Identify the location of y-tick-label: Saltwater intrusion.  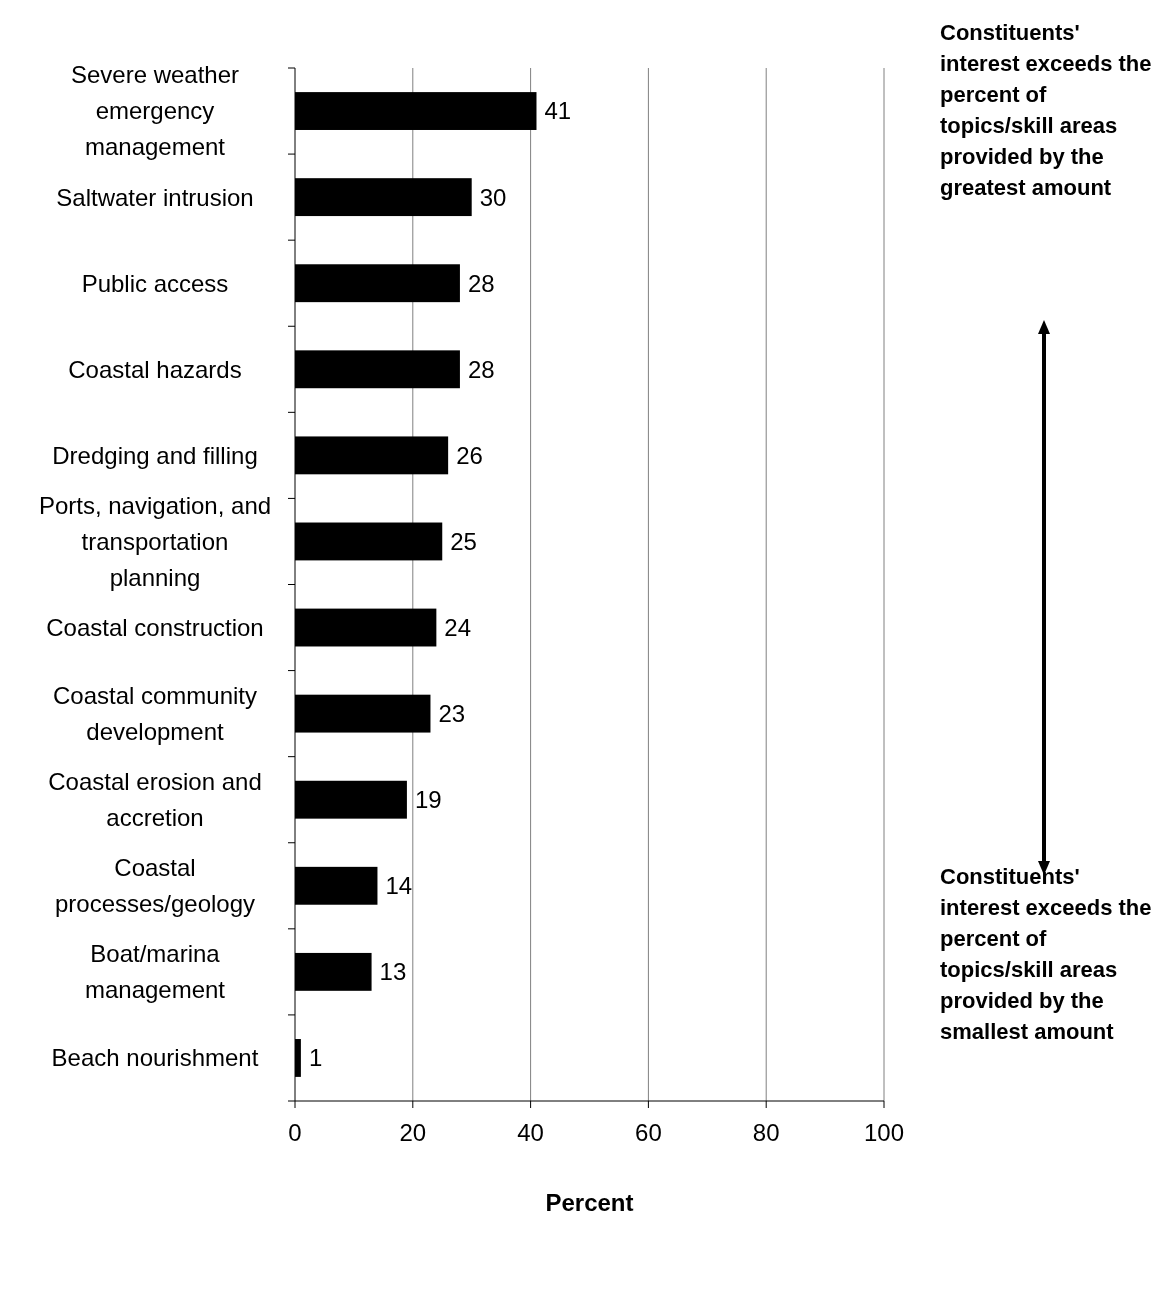
(155, 197).